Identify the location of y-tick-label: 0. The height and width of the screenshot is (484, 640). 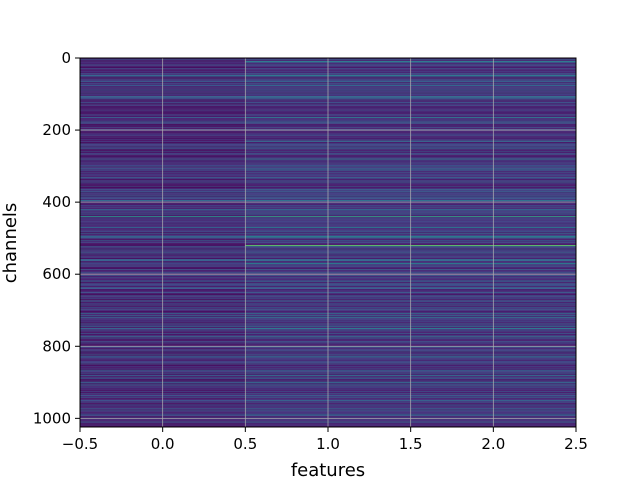
(66, 58).